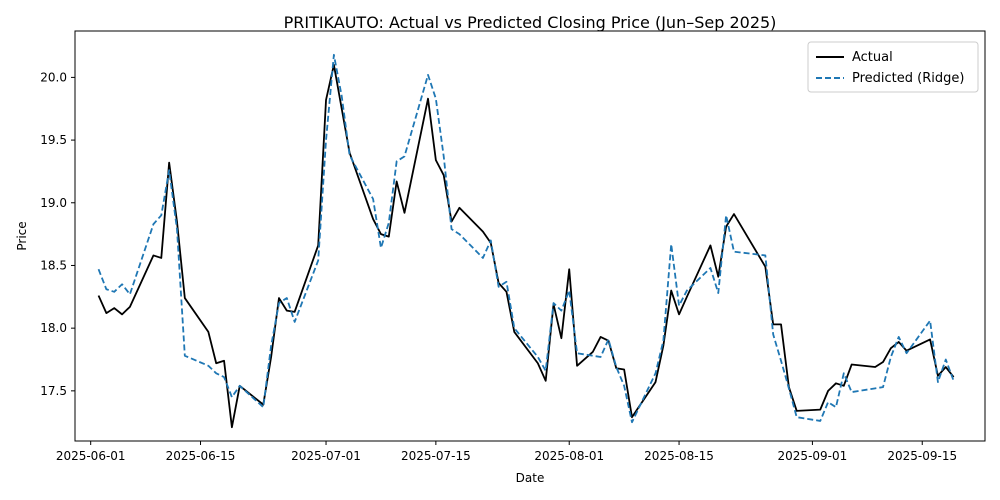 The image size is (1000, 500). What do you see at coordinates (201, 456) in the screenshot?
I see `x-tick-label: 2025-06-15` at bounding box center [201, 456].